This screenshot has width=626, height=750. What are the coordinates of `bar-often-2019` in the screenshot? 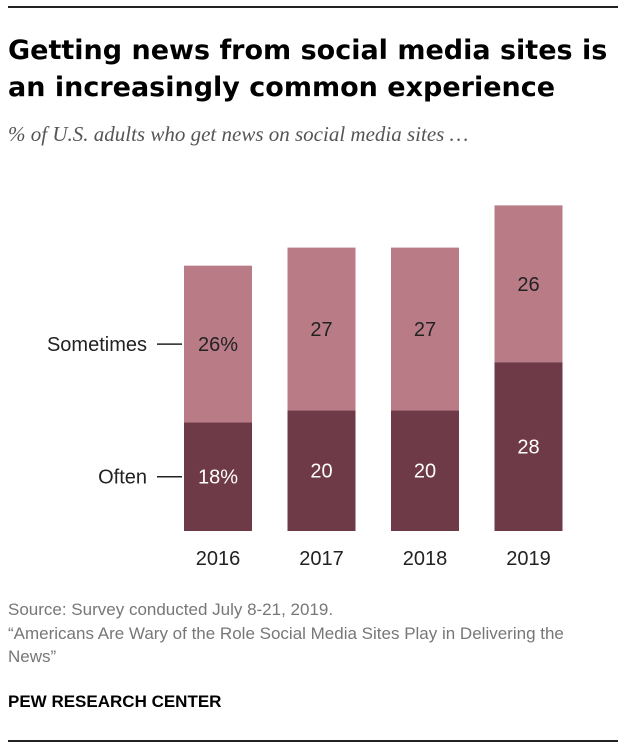 It's located at (528, 446).